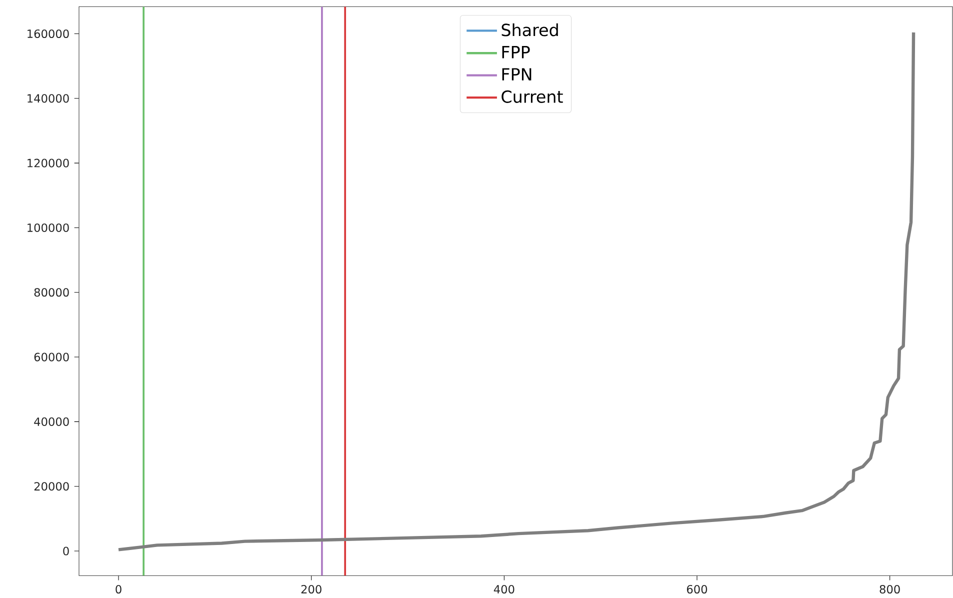 Image resolution: width=953 pixels, height=598 pixels. Describe the element at coordinates (532, 96) in the screenshot. I see `legend-label: Current` at that location.